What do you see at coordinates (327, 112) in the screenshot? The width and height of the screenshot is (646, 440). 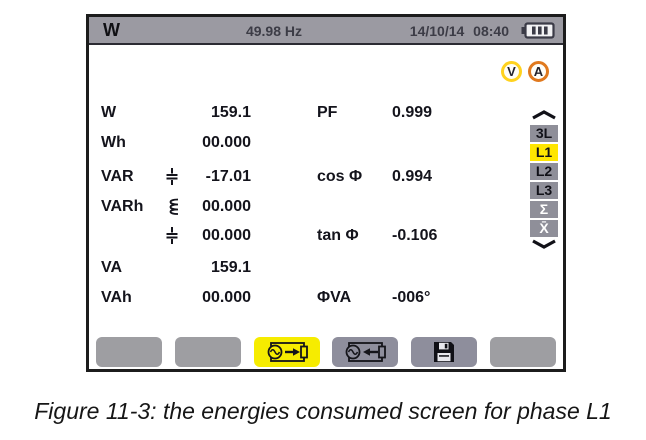 I see `measurement-label: PF` at bounding box center [327, 112].